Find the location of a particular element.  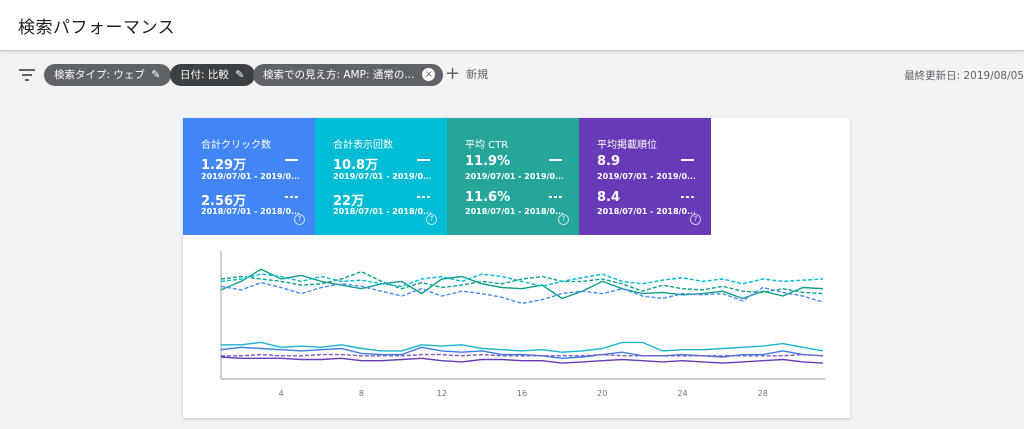

metric-value-previous: 8.4 is located at coordinates (609, 197).